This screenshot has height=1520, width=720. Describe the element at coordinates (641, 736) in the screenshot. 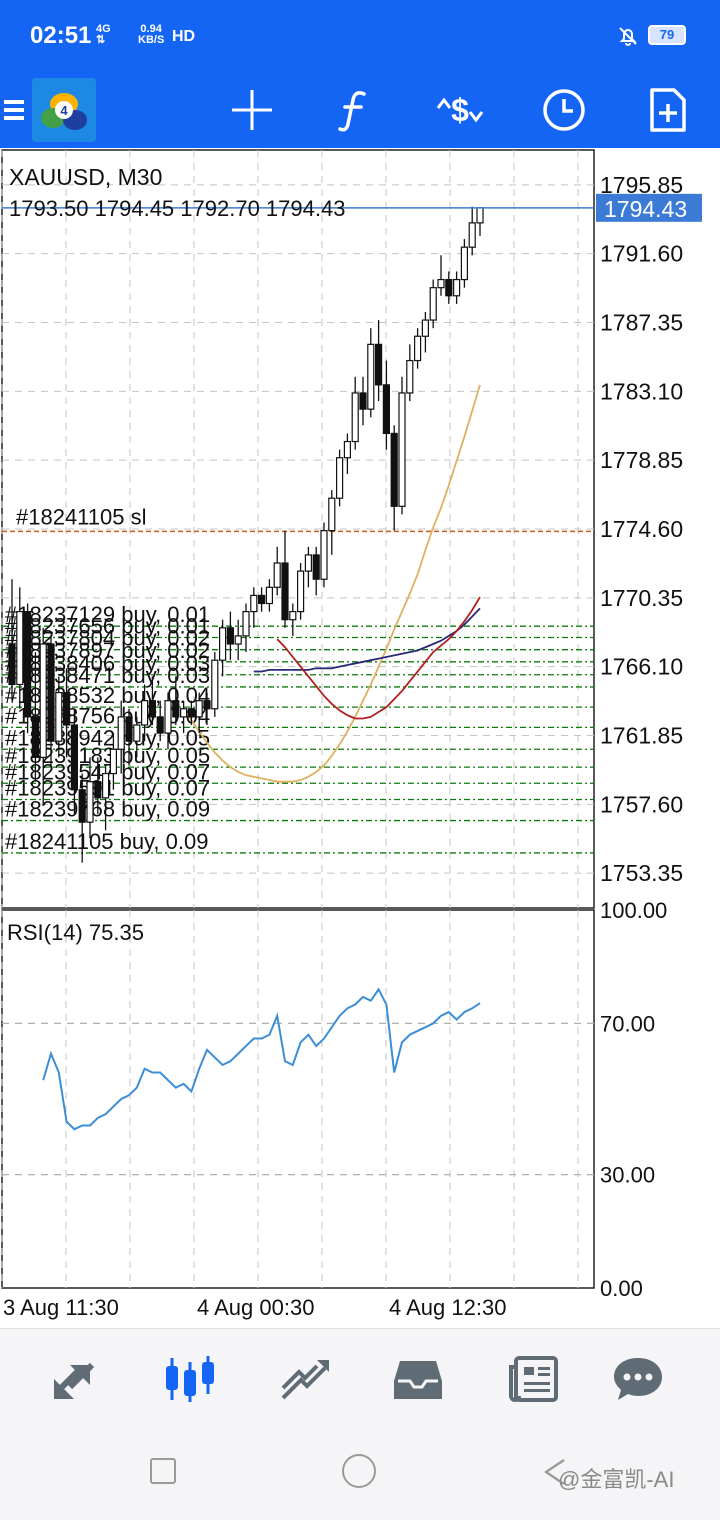

I see `price-axis-label: 1761.85` at that location.